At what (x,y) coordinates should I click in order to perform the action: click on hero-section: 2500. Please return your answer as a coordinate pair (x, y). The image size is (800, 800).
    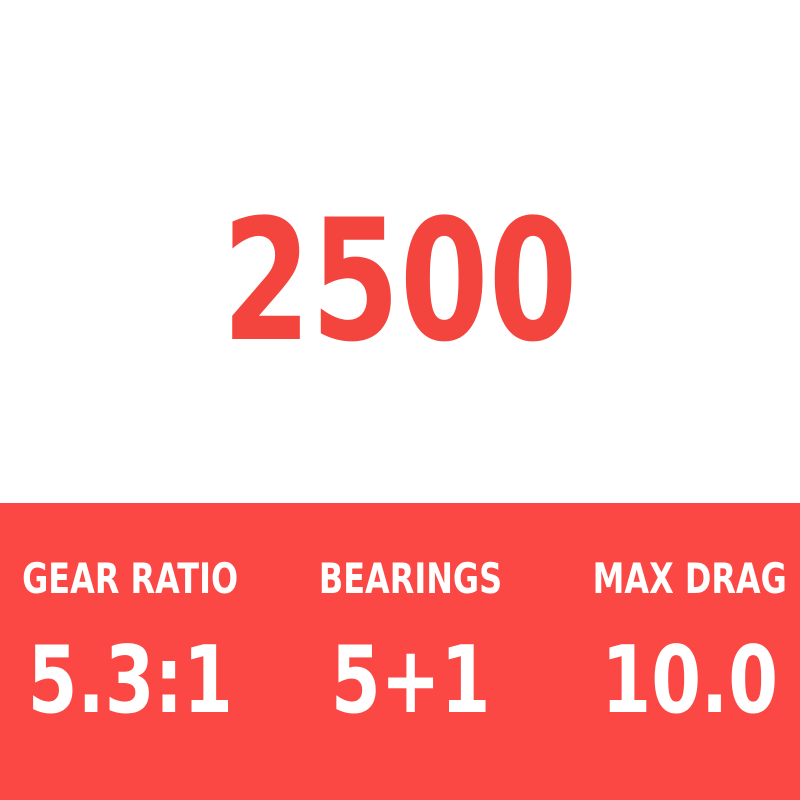
    Looking at the image, I should click on (400, 281).